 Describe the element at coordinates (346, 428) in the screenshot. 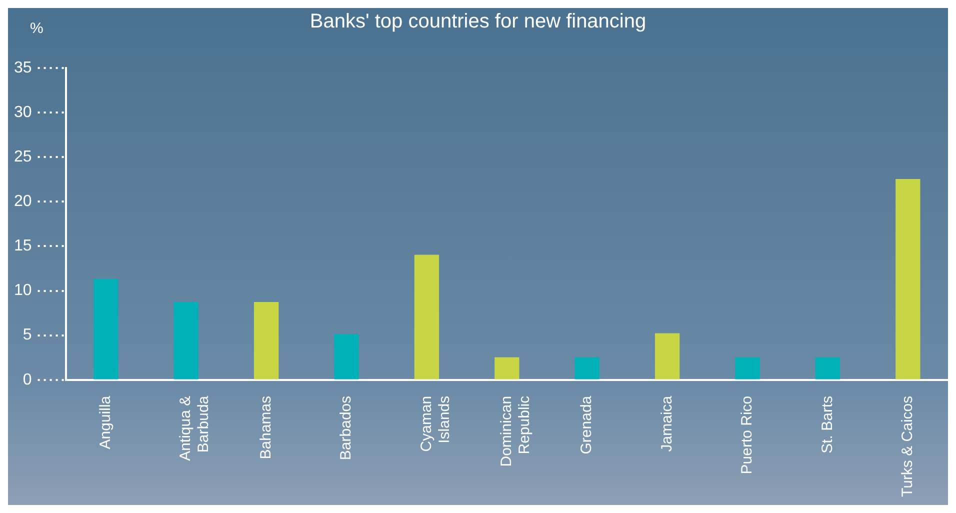

I see `x-tick-label: Barbados` at that location.